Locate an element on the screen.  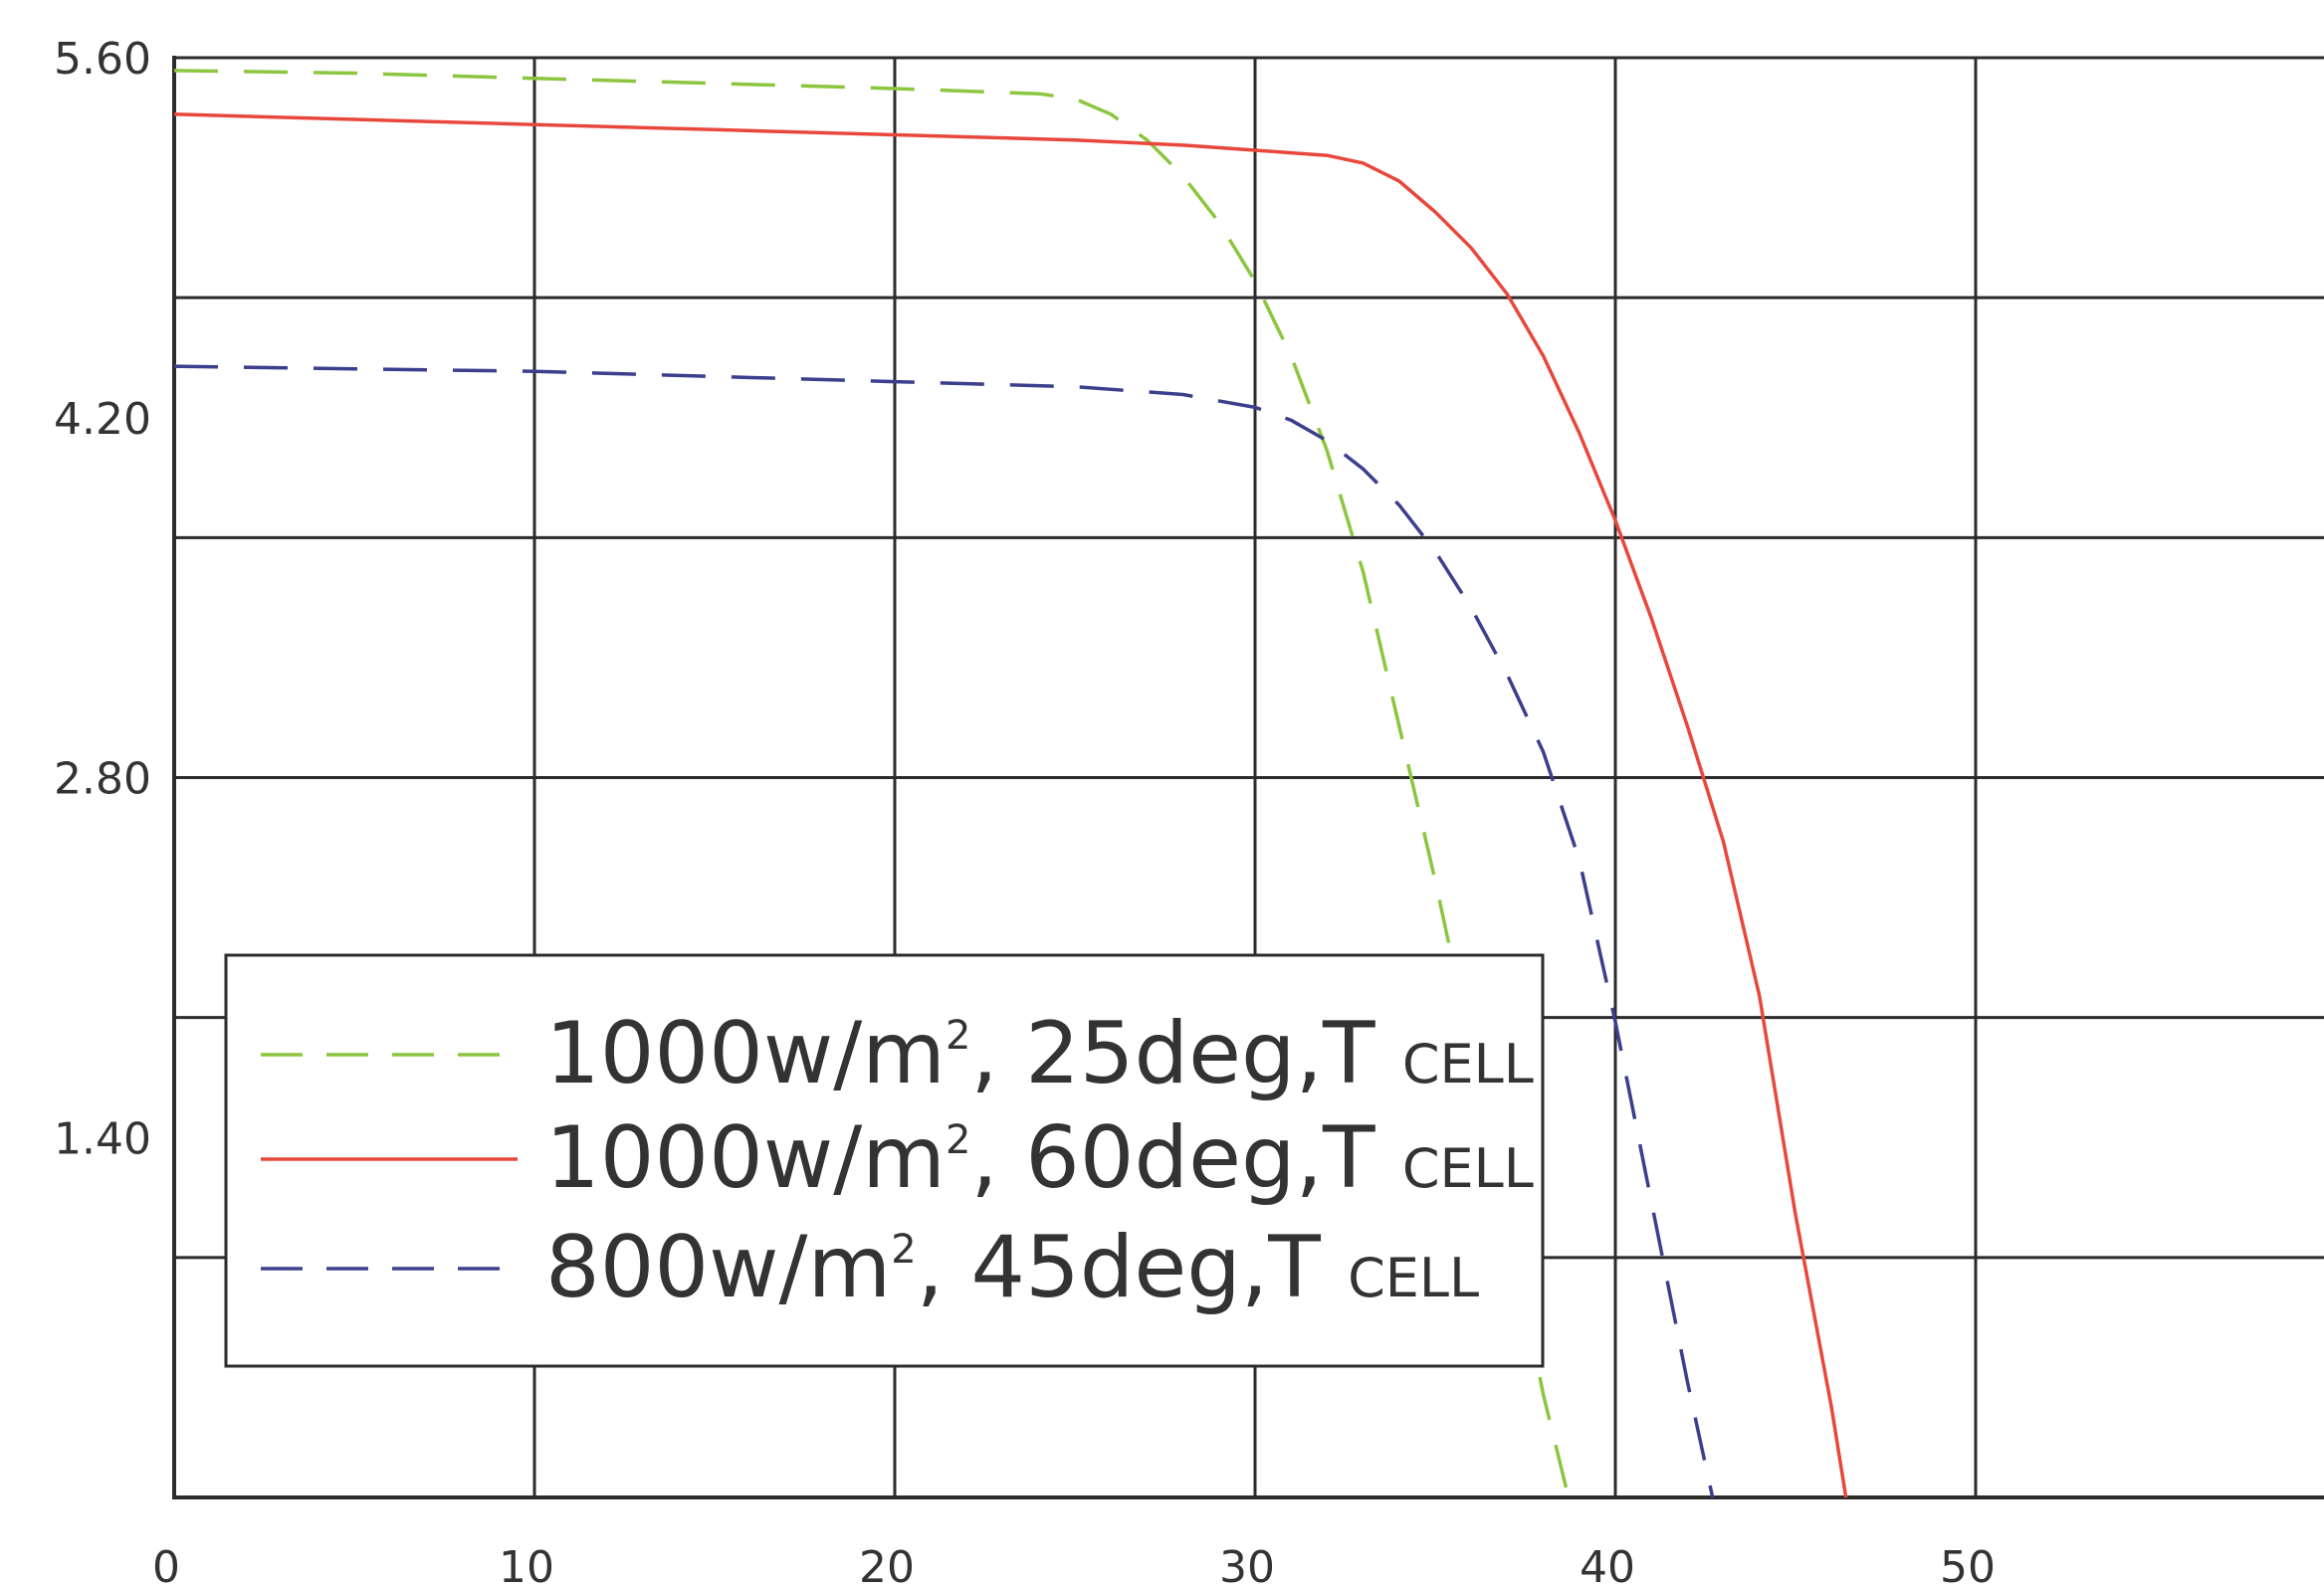
legend-label-1: 1000w/m2, 25deg,T CELL is located at coordinates (1039, 1053).